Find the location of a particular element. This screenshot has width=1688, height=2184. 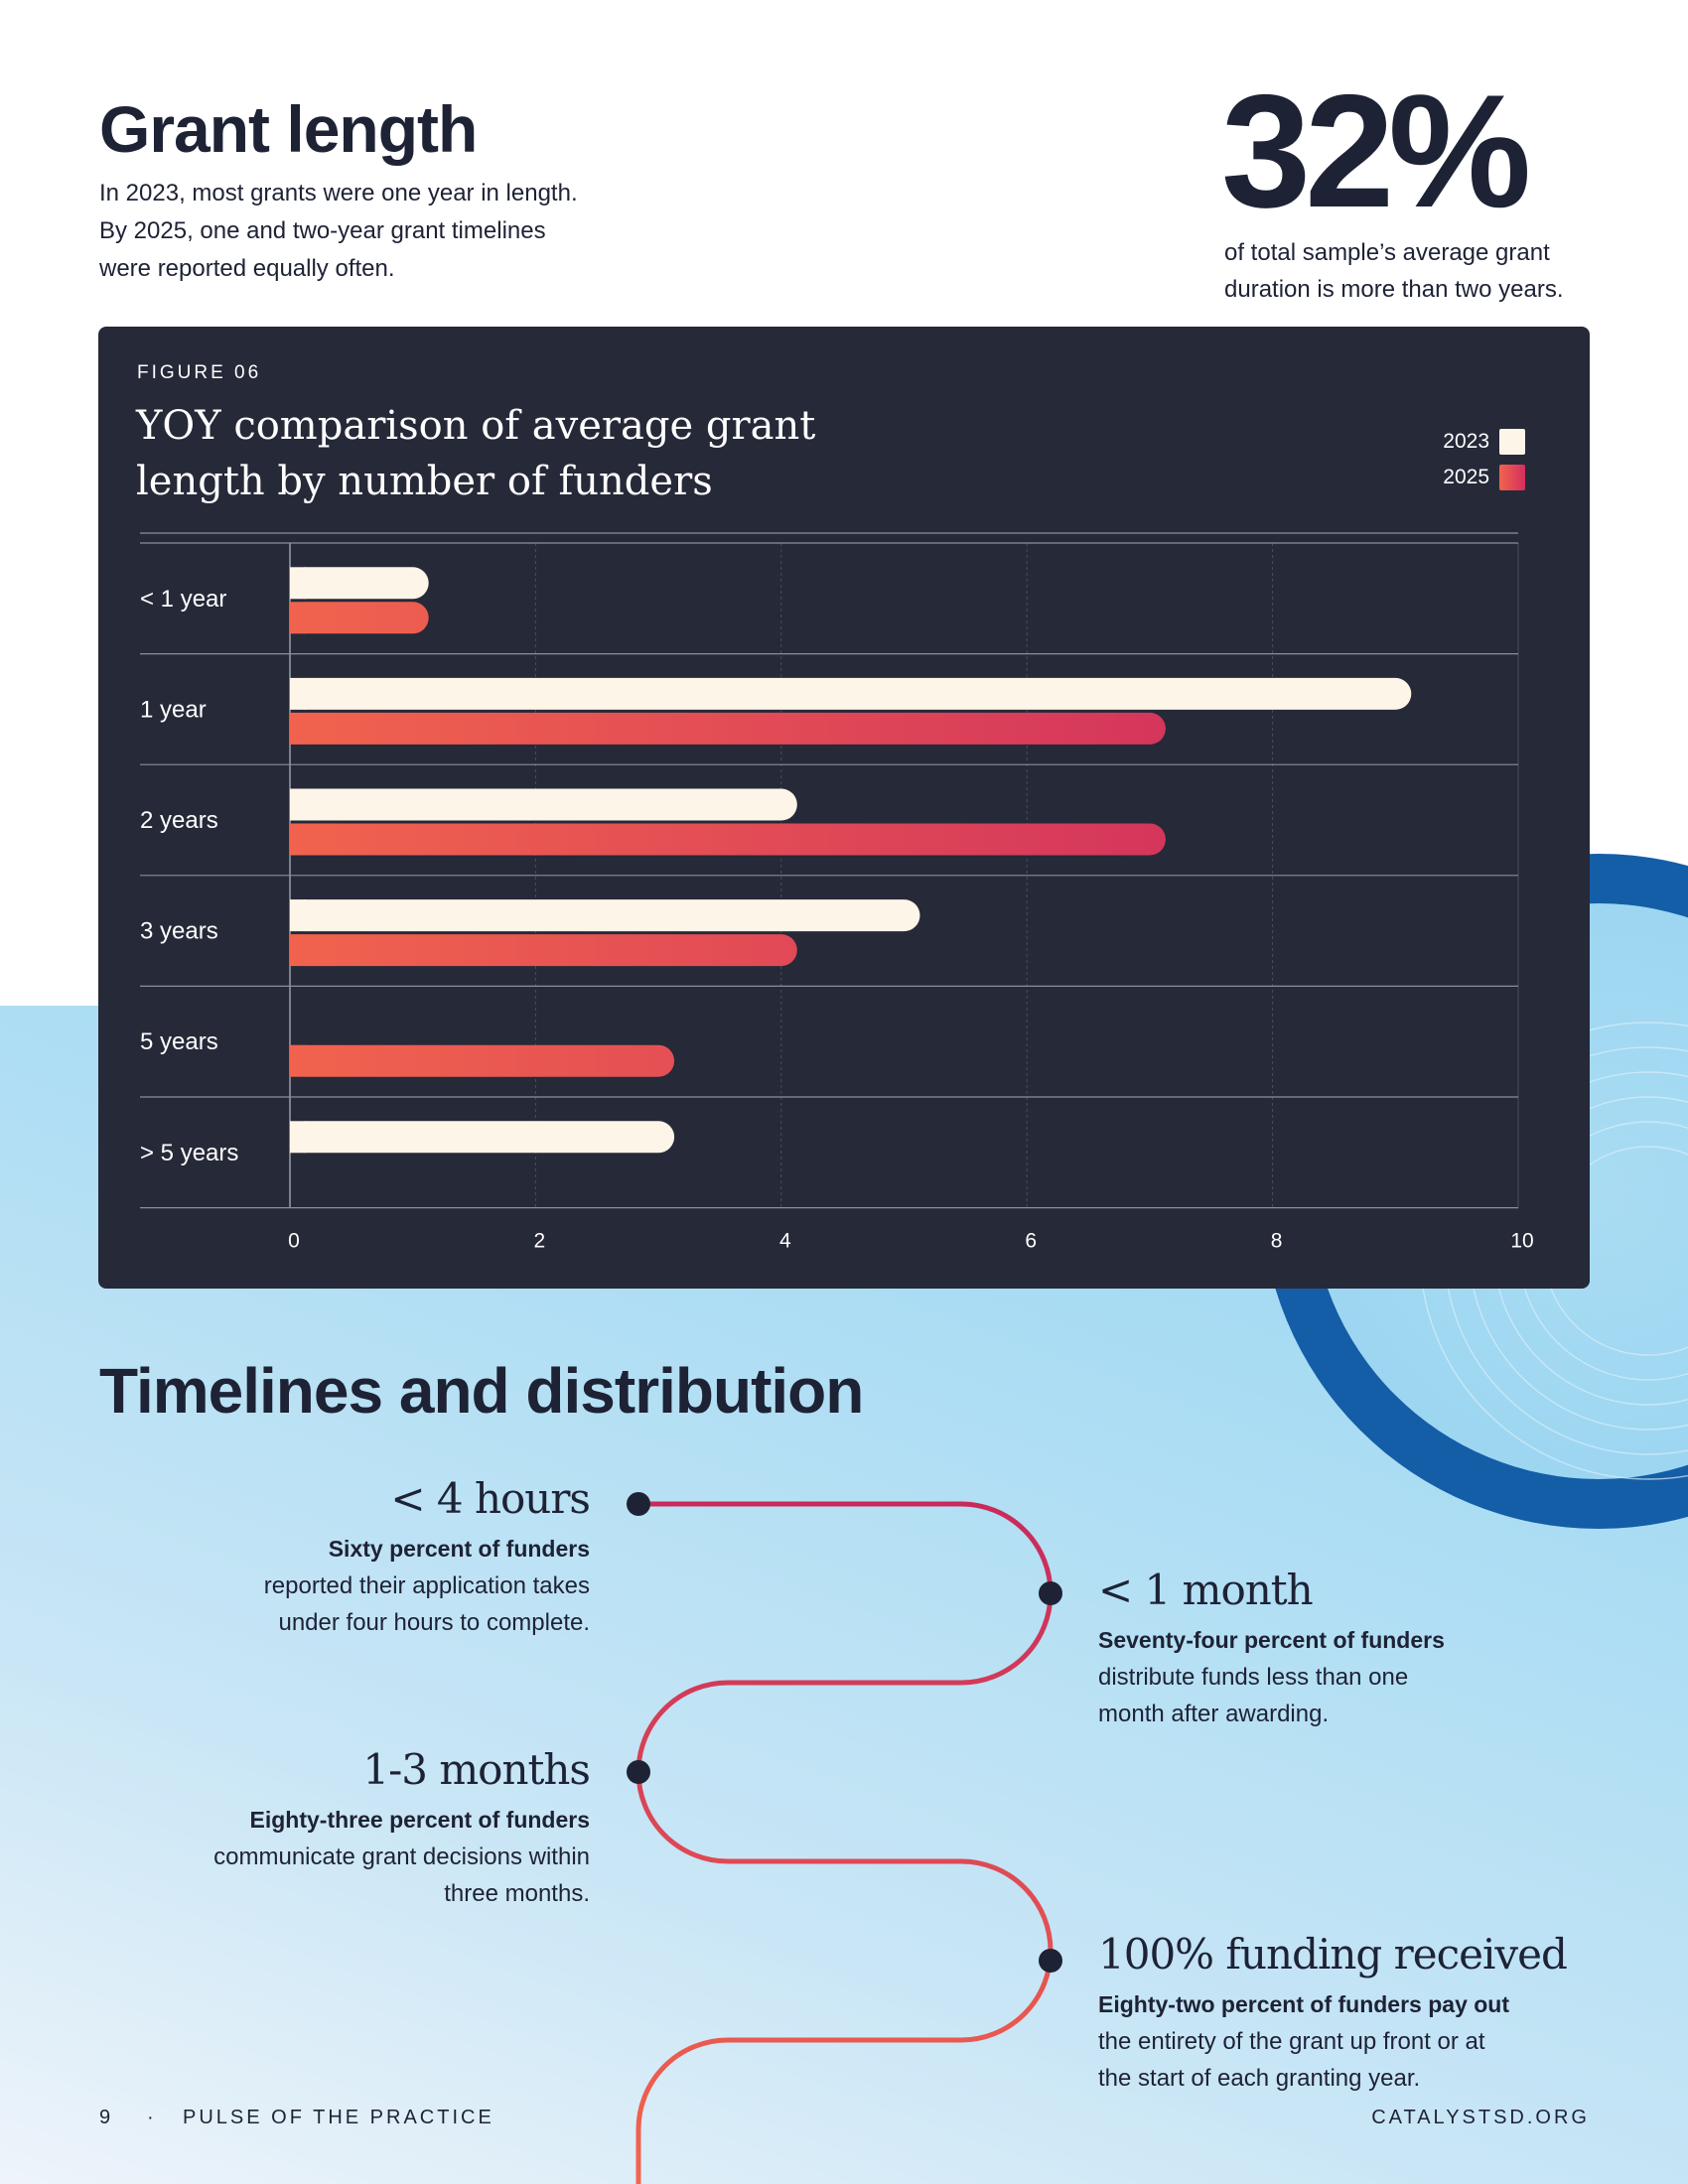

legend-item-2025: 2025 is located at coordinates (1484, 477).